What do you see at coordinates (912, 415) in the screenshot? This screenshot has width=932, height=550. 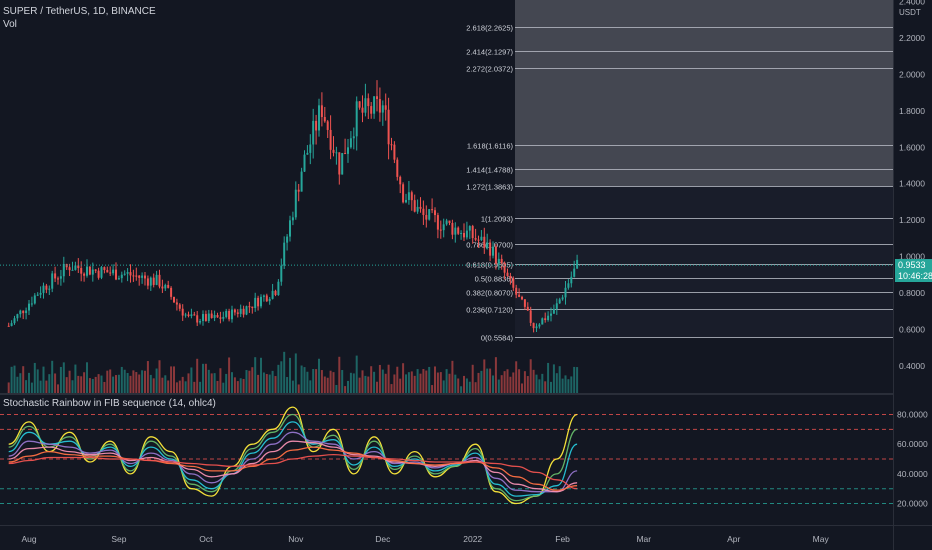 I see `osc-tick-label: 80.0000` at bounding box center [912, 415].